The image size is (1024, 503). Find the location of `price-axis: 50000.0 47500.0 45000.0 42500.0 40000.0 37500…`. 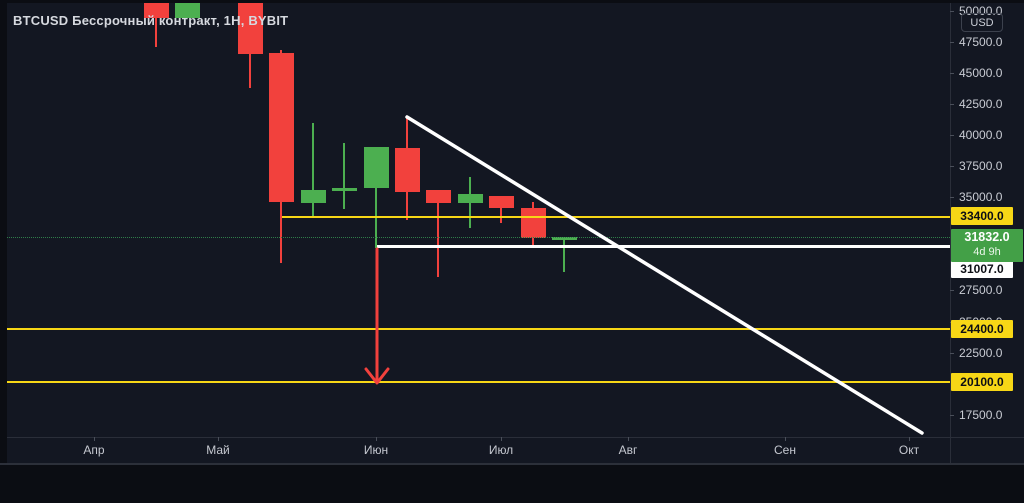

price-axis: 50000.0 47500.0 45000.0 42500.0 40000.0 37500… is located at coordinates (987, 220).